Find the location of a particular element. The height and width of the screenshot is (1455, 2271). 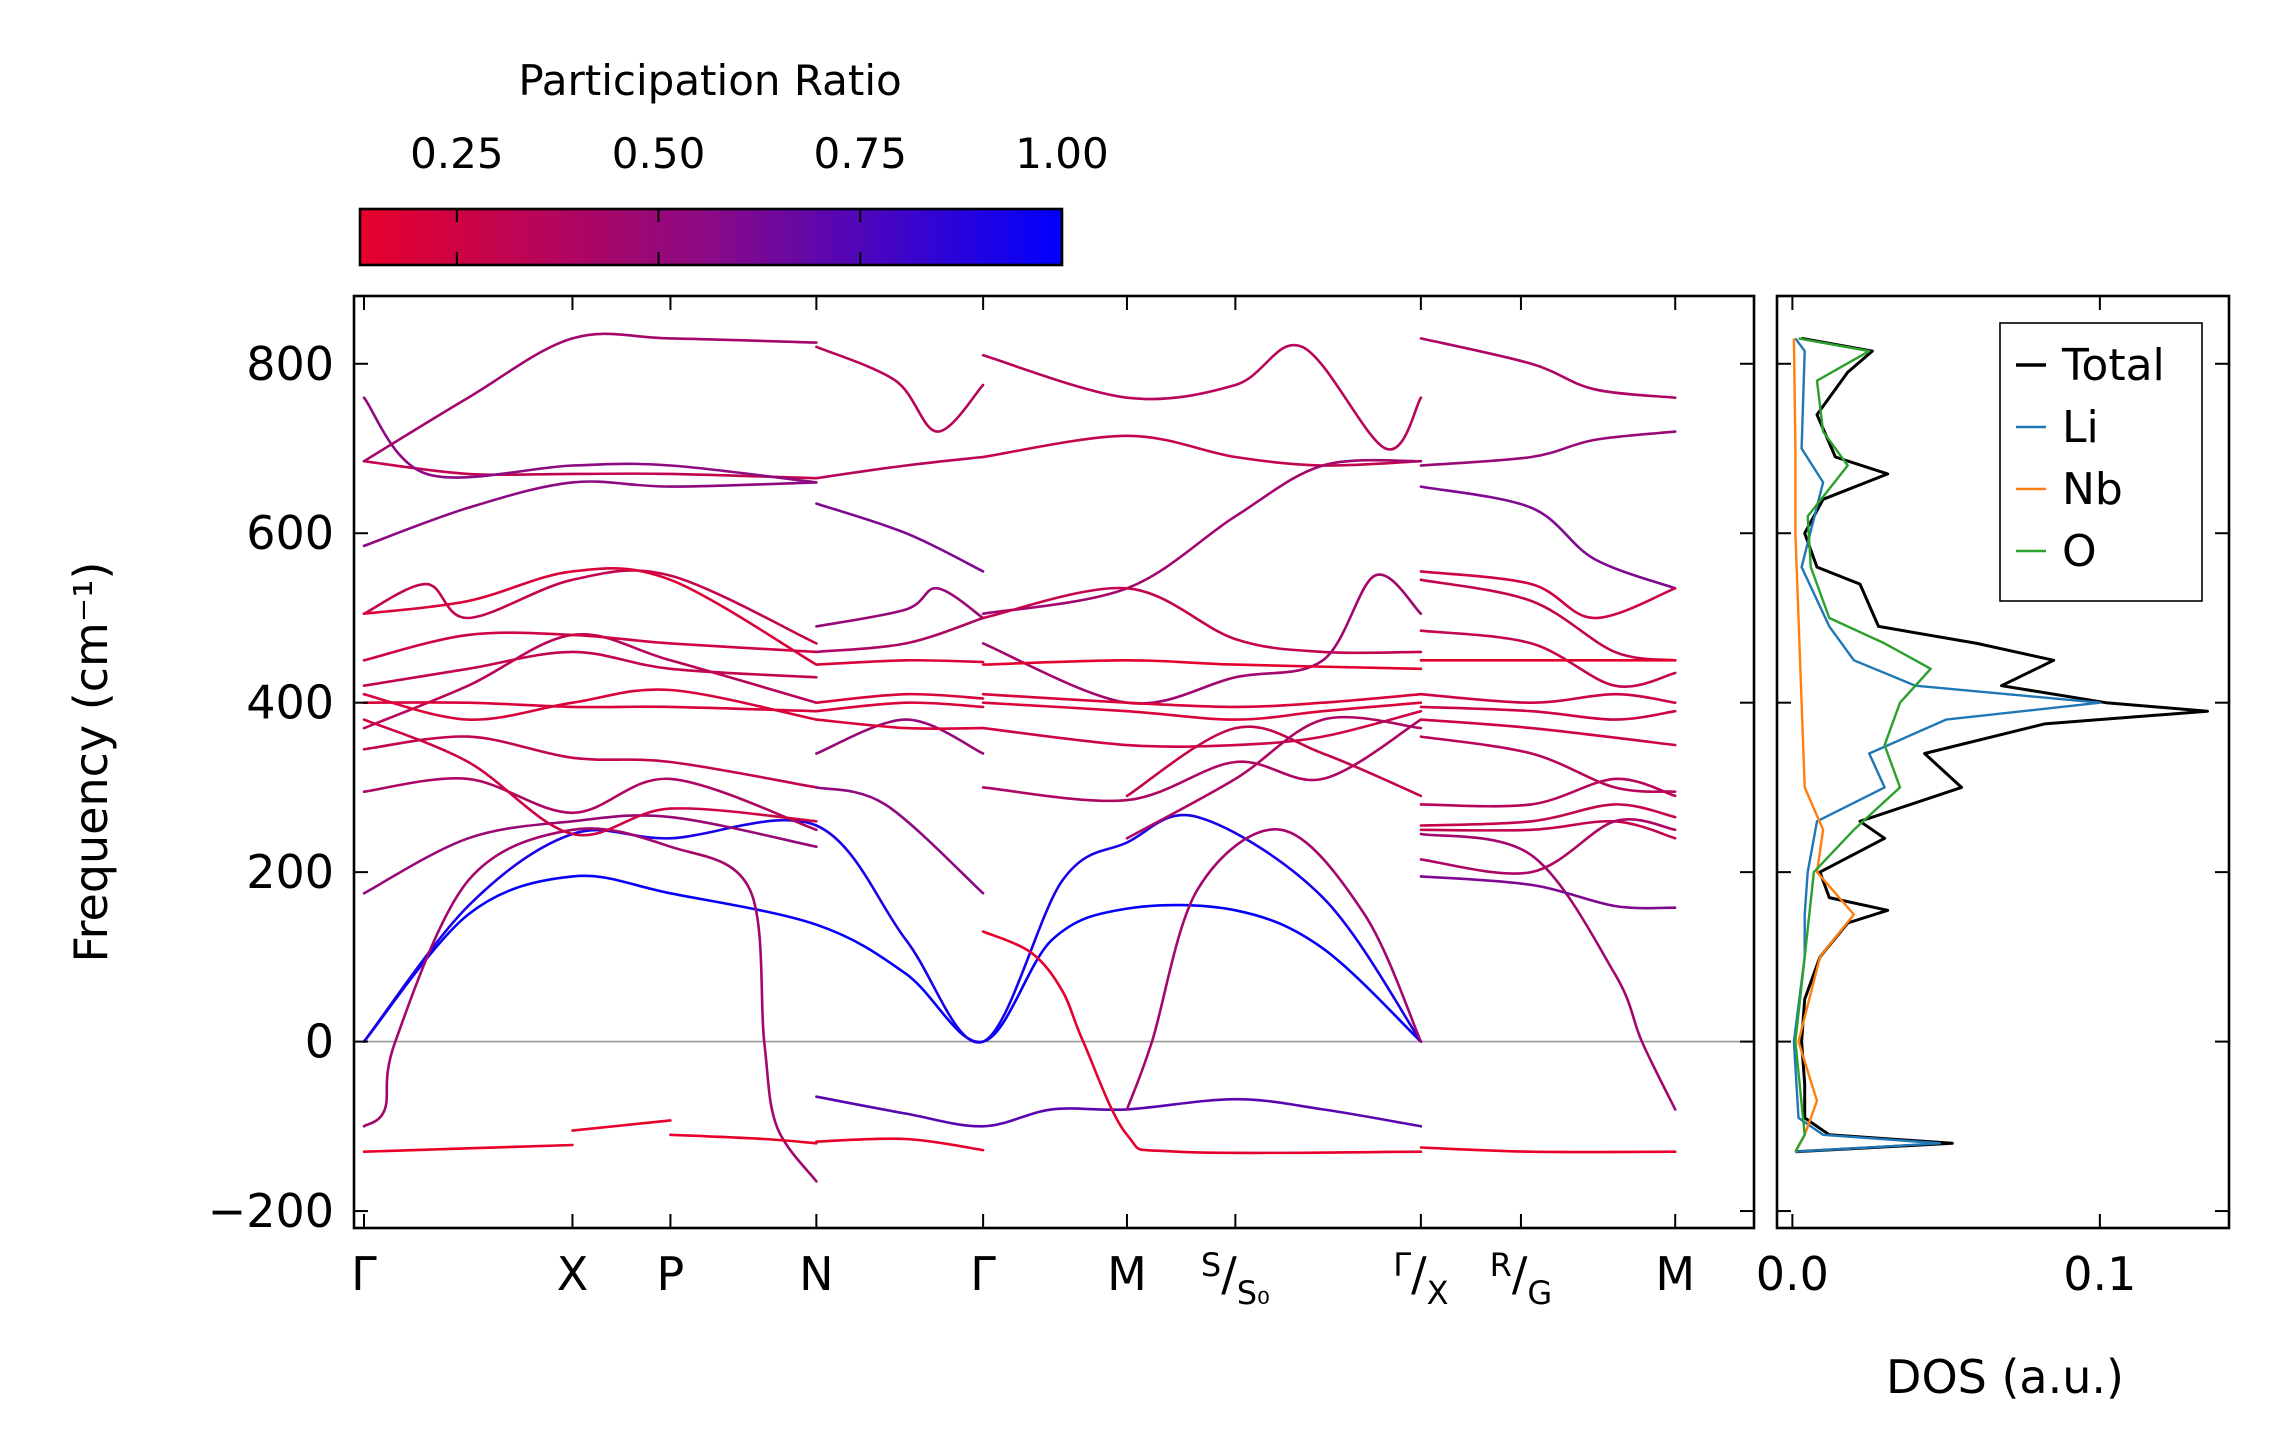

x-tick-label: P is located at coordinates (671, 1274).